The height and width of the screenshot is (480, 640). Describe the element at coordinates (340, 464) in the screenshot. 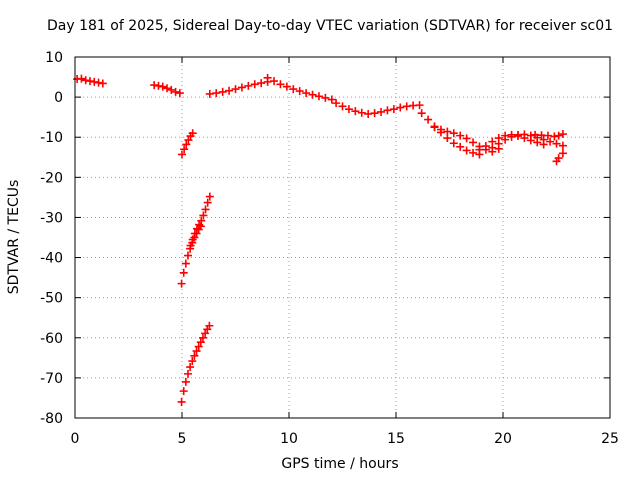

I see `x-axis-label: GPS time / hours` at that location.